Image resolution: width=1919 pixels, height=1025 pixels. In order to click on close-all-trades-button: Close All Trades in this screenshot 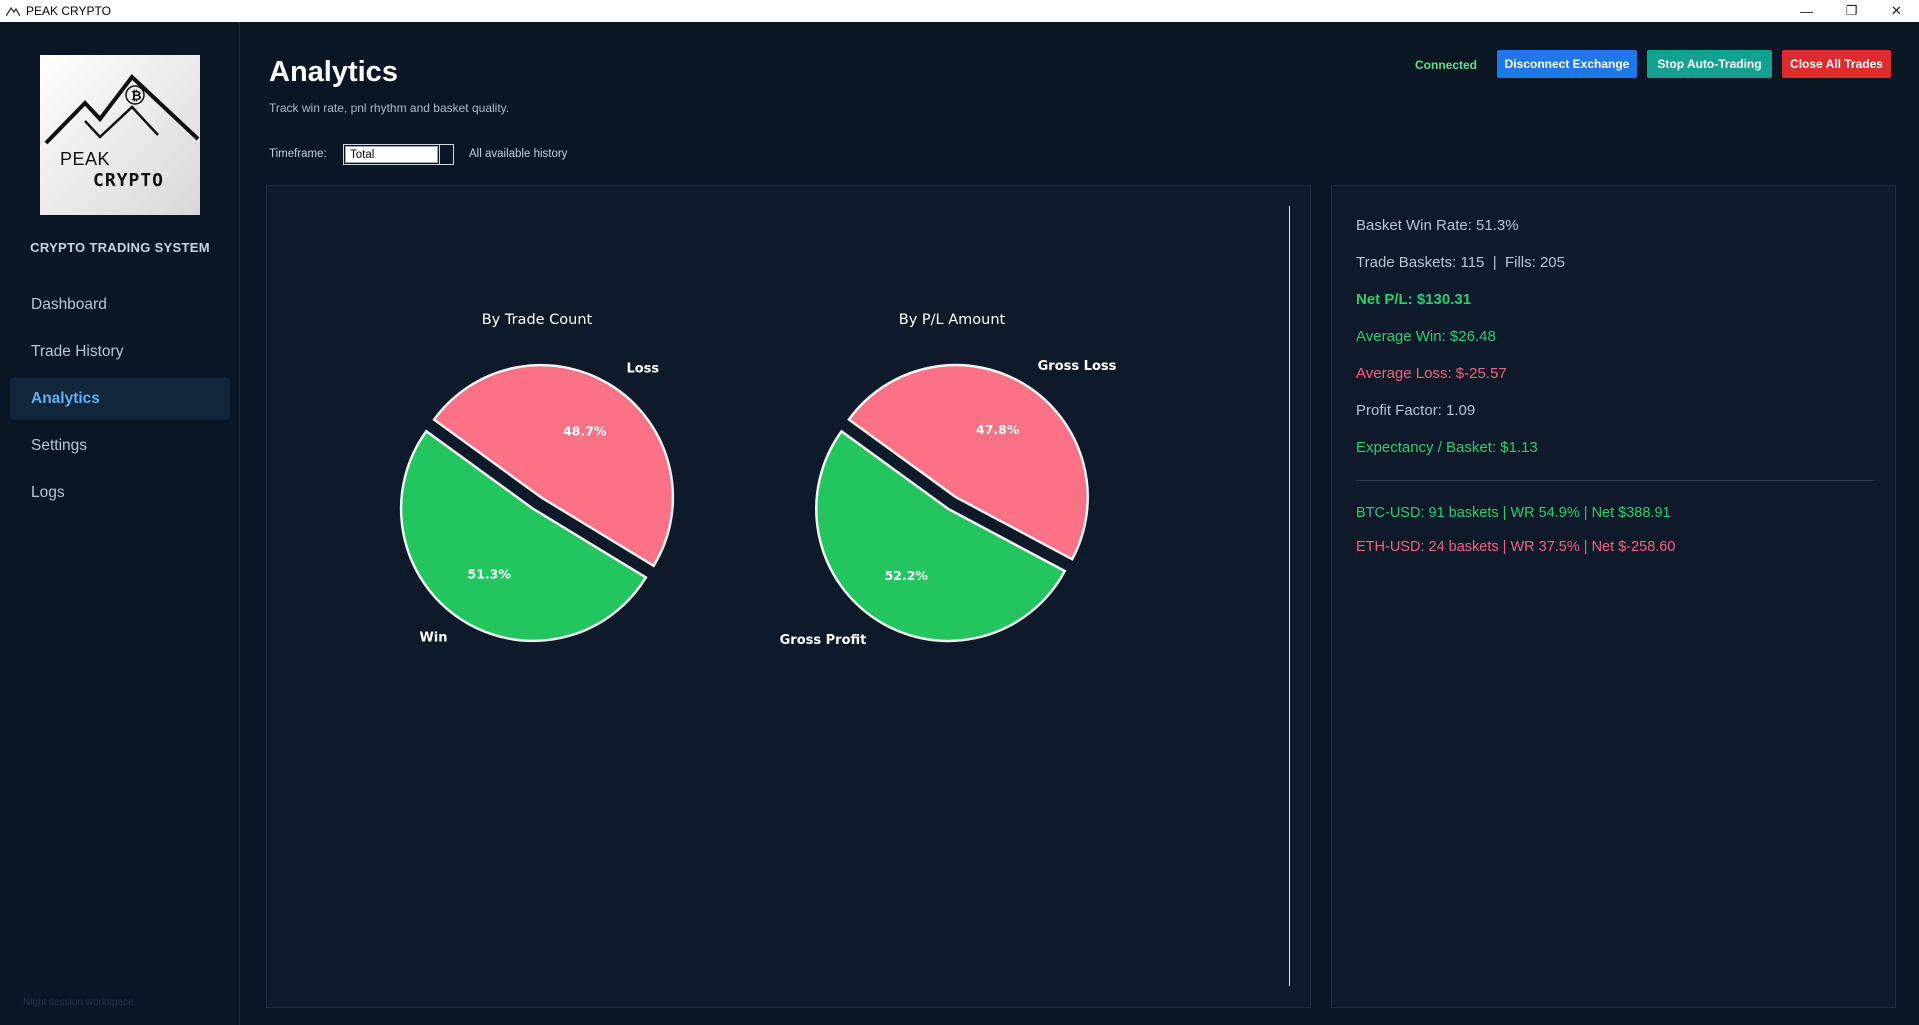, I will do `click(1836, 64)`.